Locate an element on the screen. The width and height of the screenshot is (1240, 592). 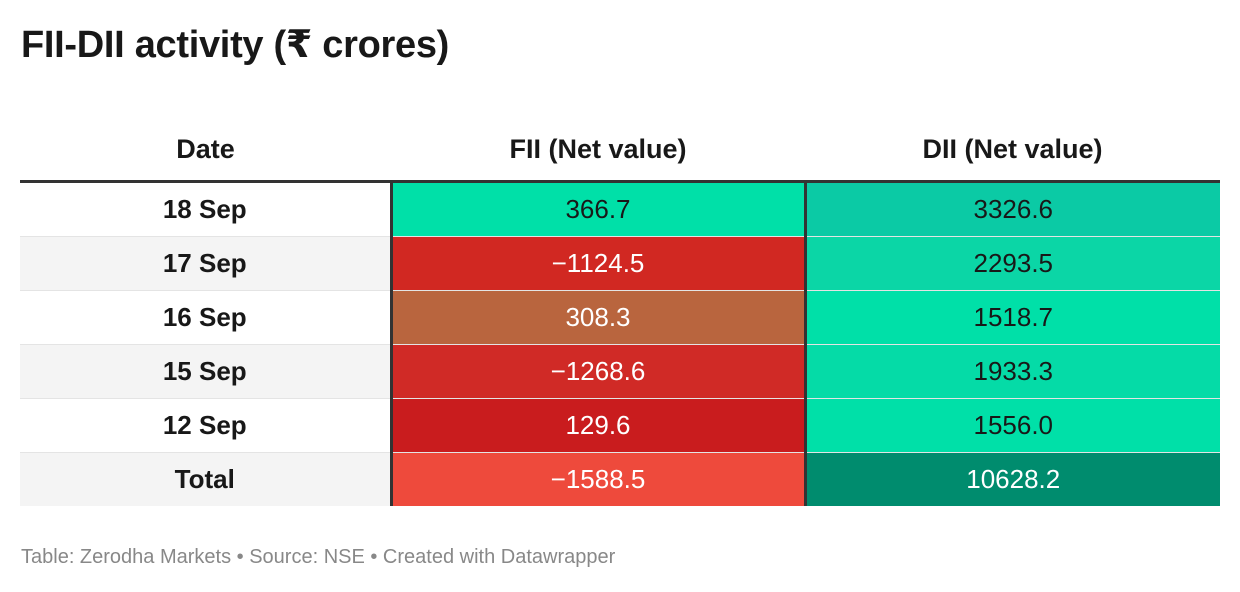
fii-value-cell: 129.6 is located at coordinates (599, 425).